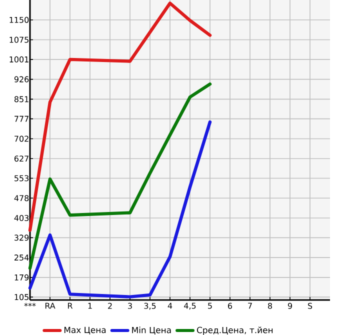 Image resolution: width=345 pixels, height=335 pixels. I want to click on legend-label: Сред.Цена, т.йен, so click(234, 330).